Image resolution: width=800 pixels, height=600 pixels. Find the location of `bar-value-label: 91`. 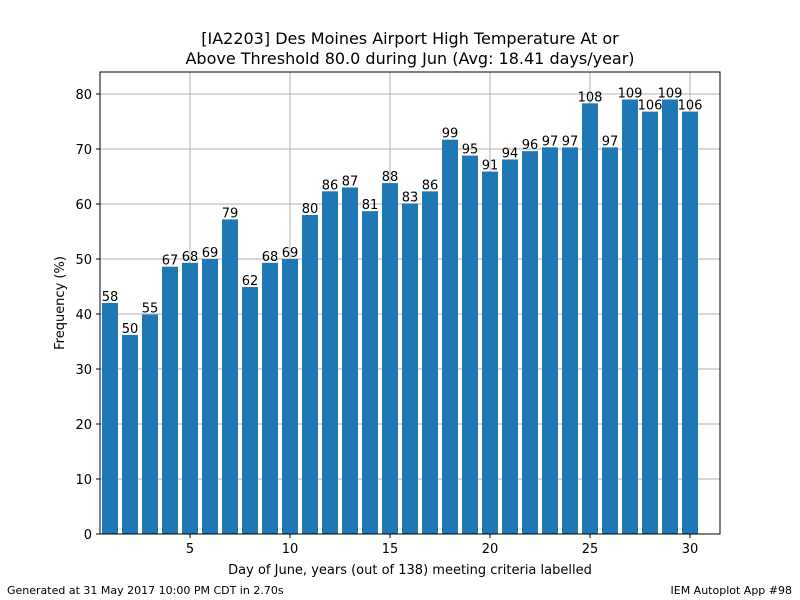

bar-value-label: 91 is located at coordinates (490, 166).